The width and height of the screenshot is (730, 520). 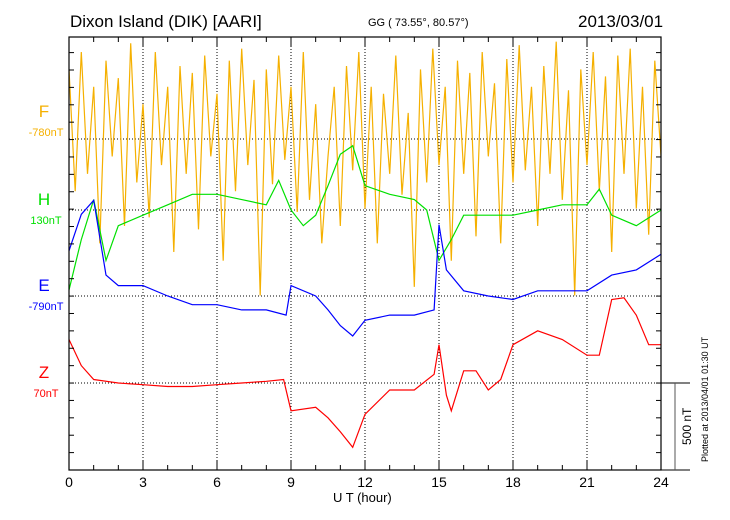 What do you see at coordinates (166, 21) in the screenshot?
I see `station-title: Dixon Island (DIK) [AARI]` at bounding box center [166, 21].